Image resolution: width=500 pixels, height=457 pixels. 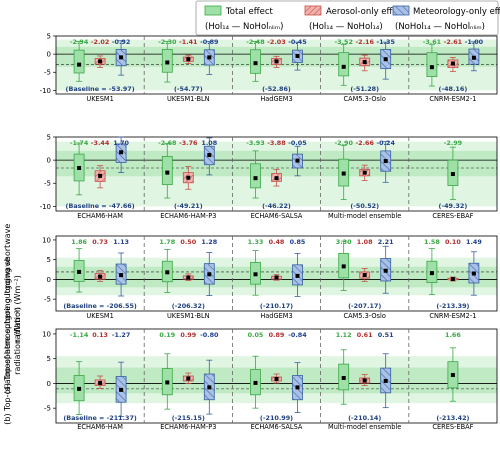 I want to click on value-label: -2.02, so click(x=100, y=42).